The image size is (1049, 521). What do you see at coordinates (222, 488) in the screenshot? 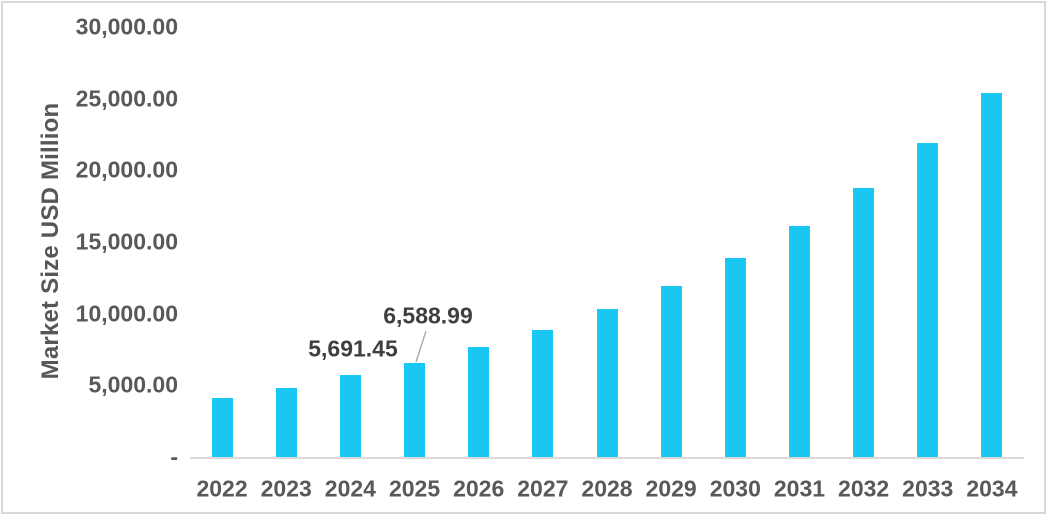
I see `x-label-2022: 2022` at bounding box center [222, 488].